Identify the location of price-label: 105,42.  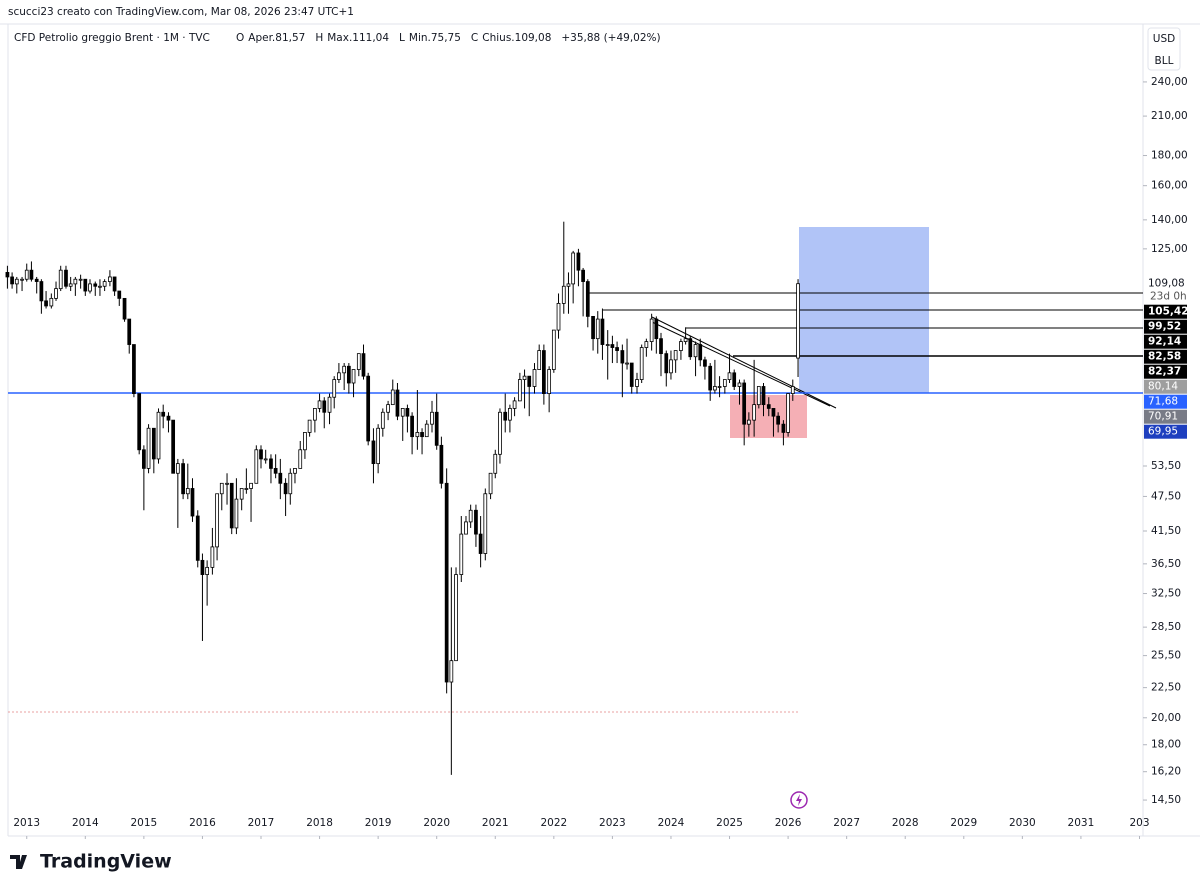
(1168, 312).